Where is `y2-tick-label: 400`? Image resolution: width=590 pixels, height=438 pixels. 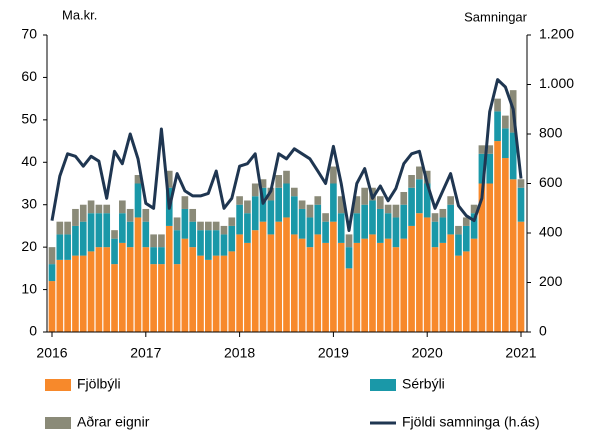 y2-tick-label: 400 is located at coordinates (551, 232).